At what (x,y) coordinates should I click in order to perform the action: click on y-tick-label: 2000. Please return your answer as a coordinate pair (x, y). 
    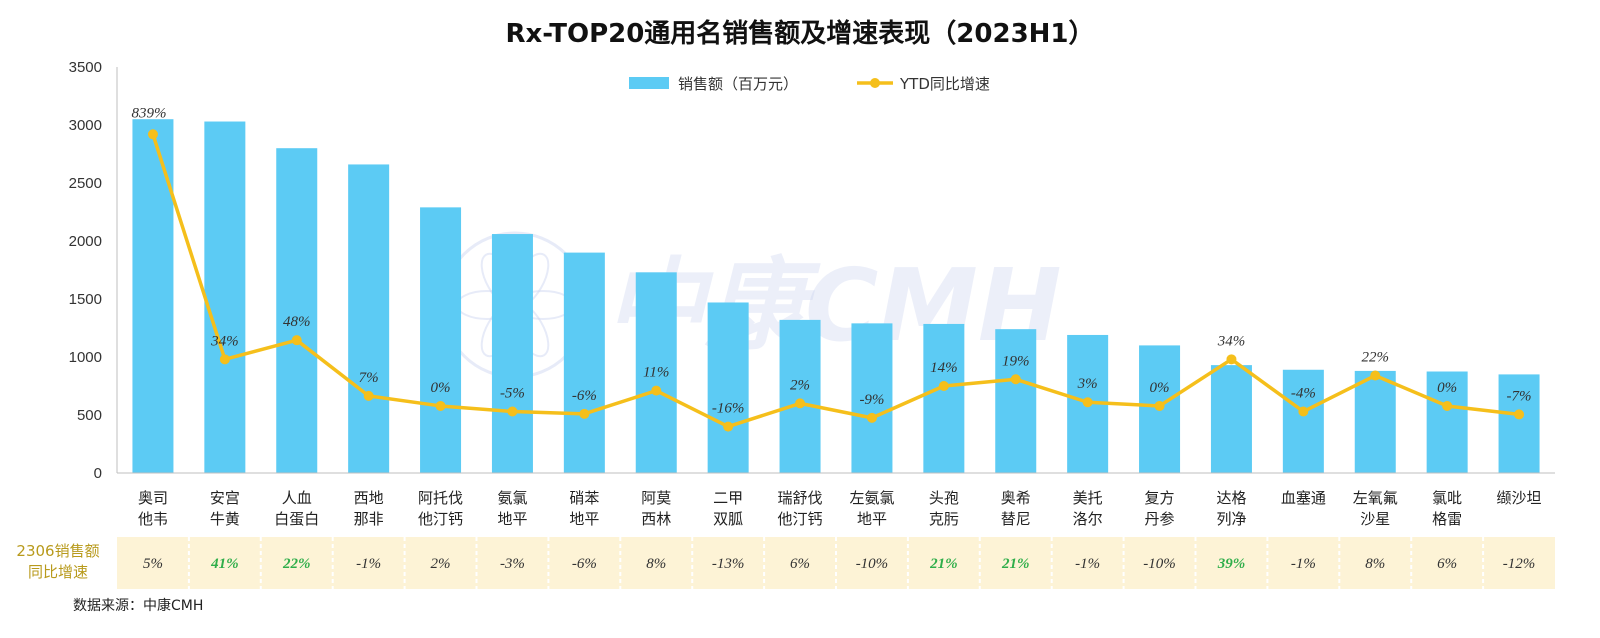
    Looking at the image, I should click on (85, 241).